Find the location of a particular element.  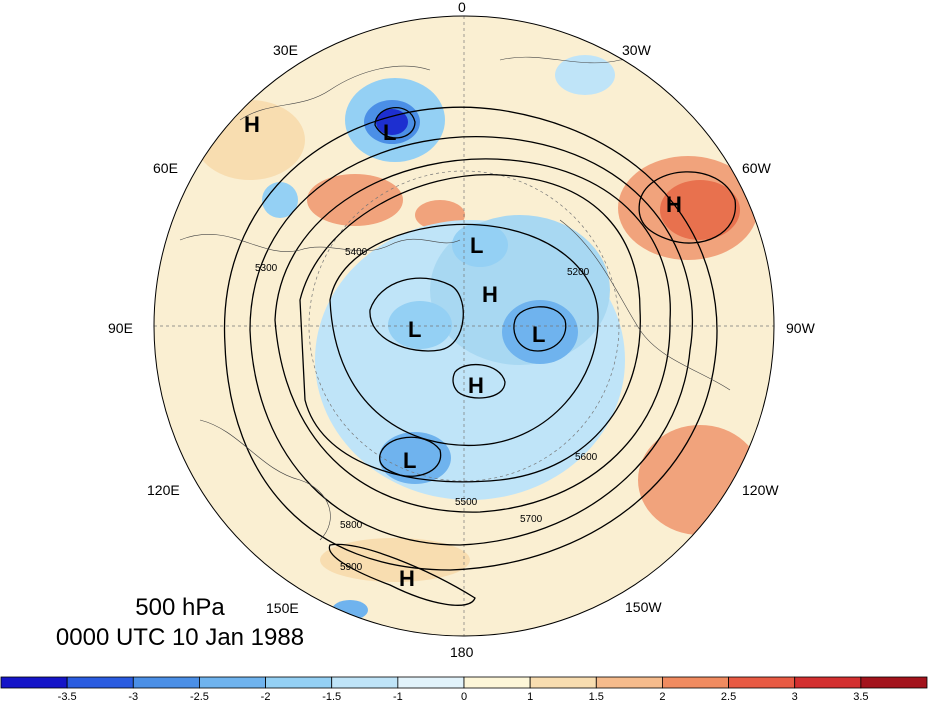

contour-label: 5800 is located at coordinates (351, 525).